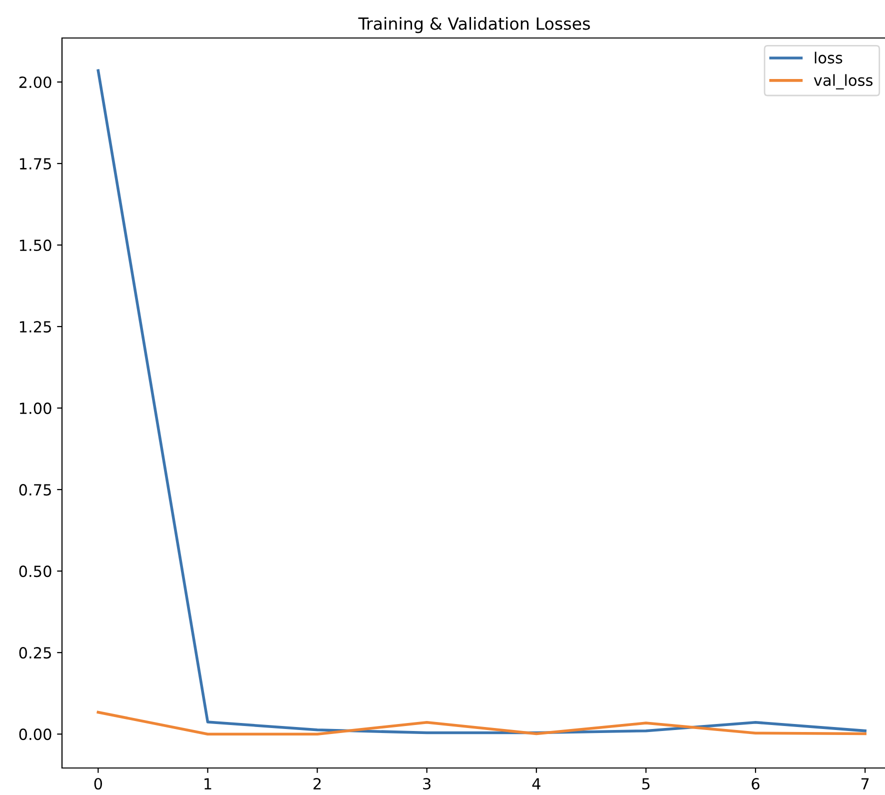 This screenshot has width=885, height=795. I want to click on y-tick-label: 2.00, so click(35, 82).